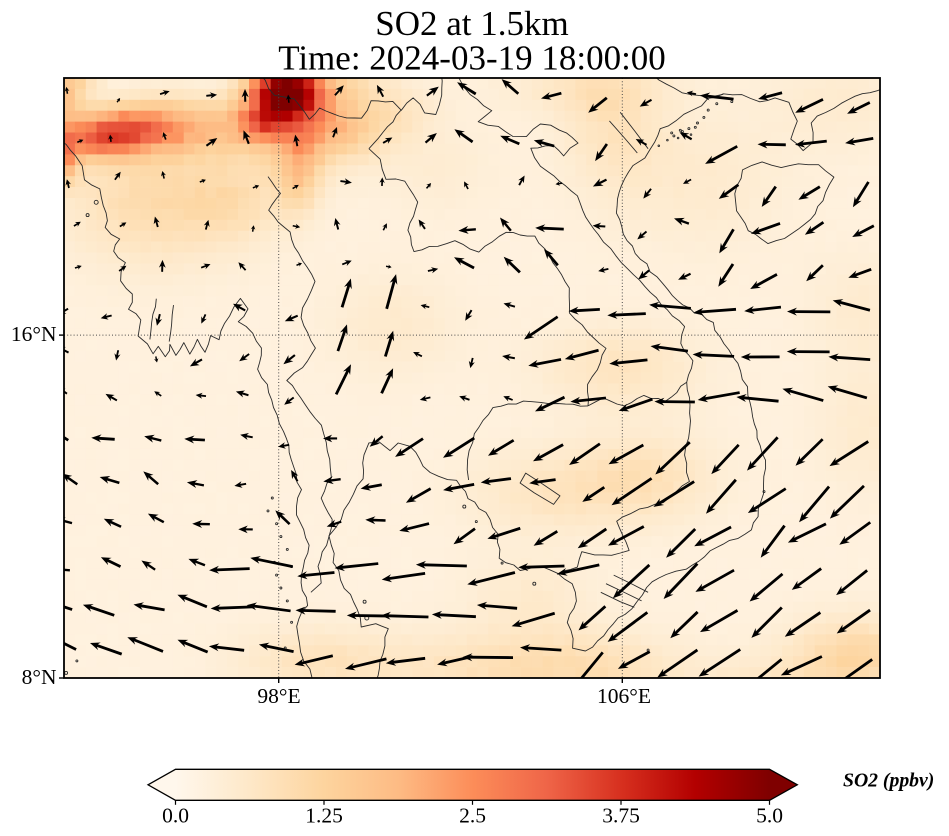 This screenshot has height=836, width=949. What do you see at coordinates (472, 58) in the screenshot?
I see `svg-text: Time: 2024-03-19 18:00:00` at bounding box center [472, 58].